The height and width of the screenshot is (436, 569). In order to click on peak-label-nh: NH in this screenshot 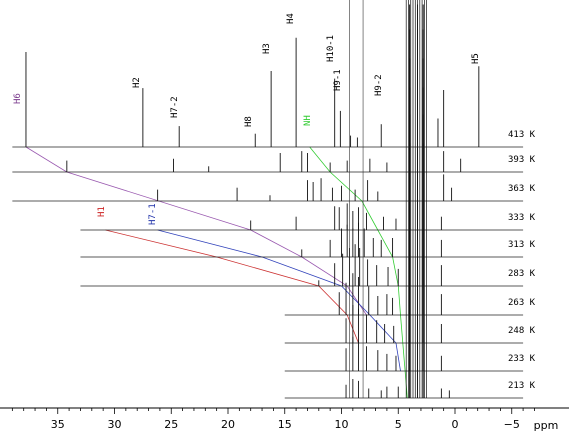, I will do `click(308, 120)`.